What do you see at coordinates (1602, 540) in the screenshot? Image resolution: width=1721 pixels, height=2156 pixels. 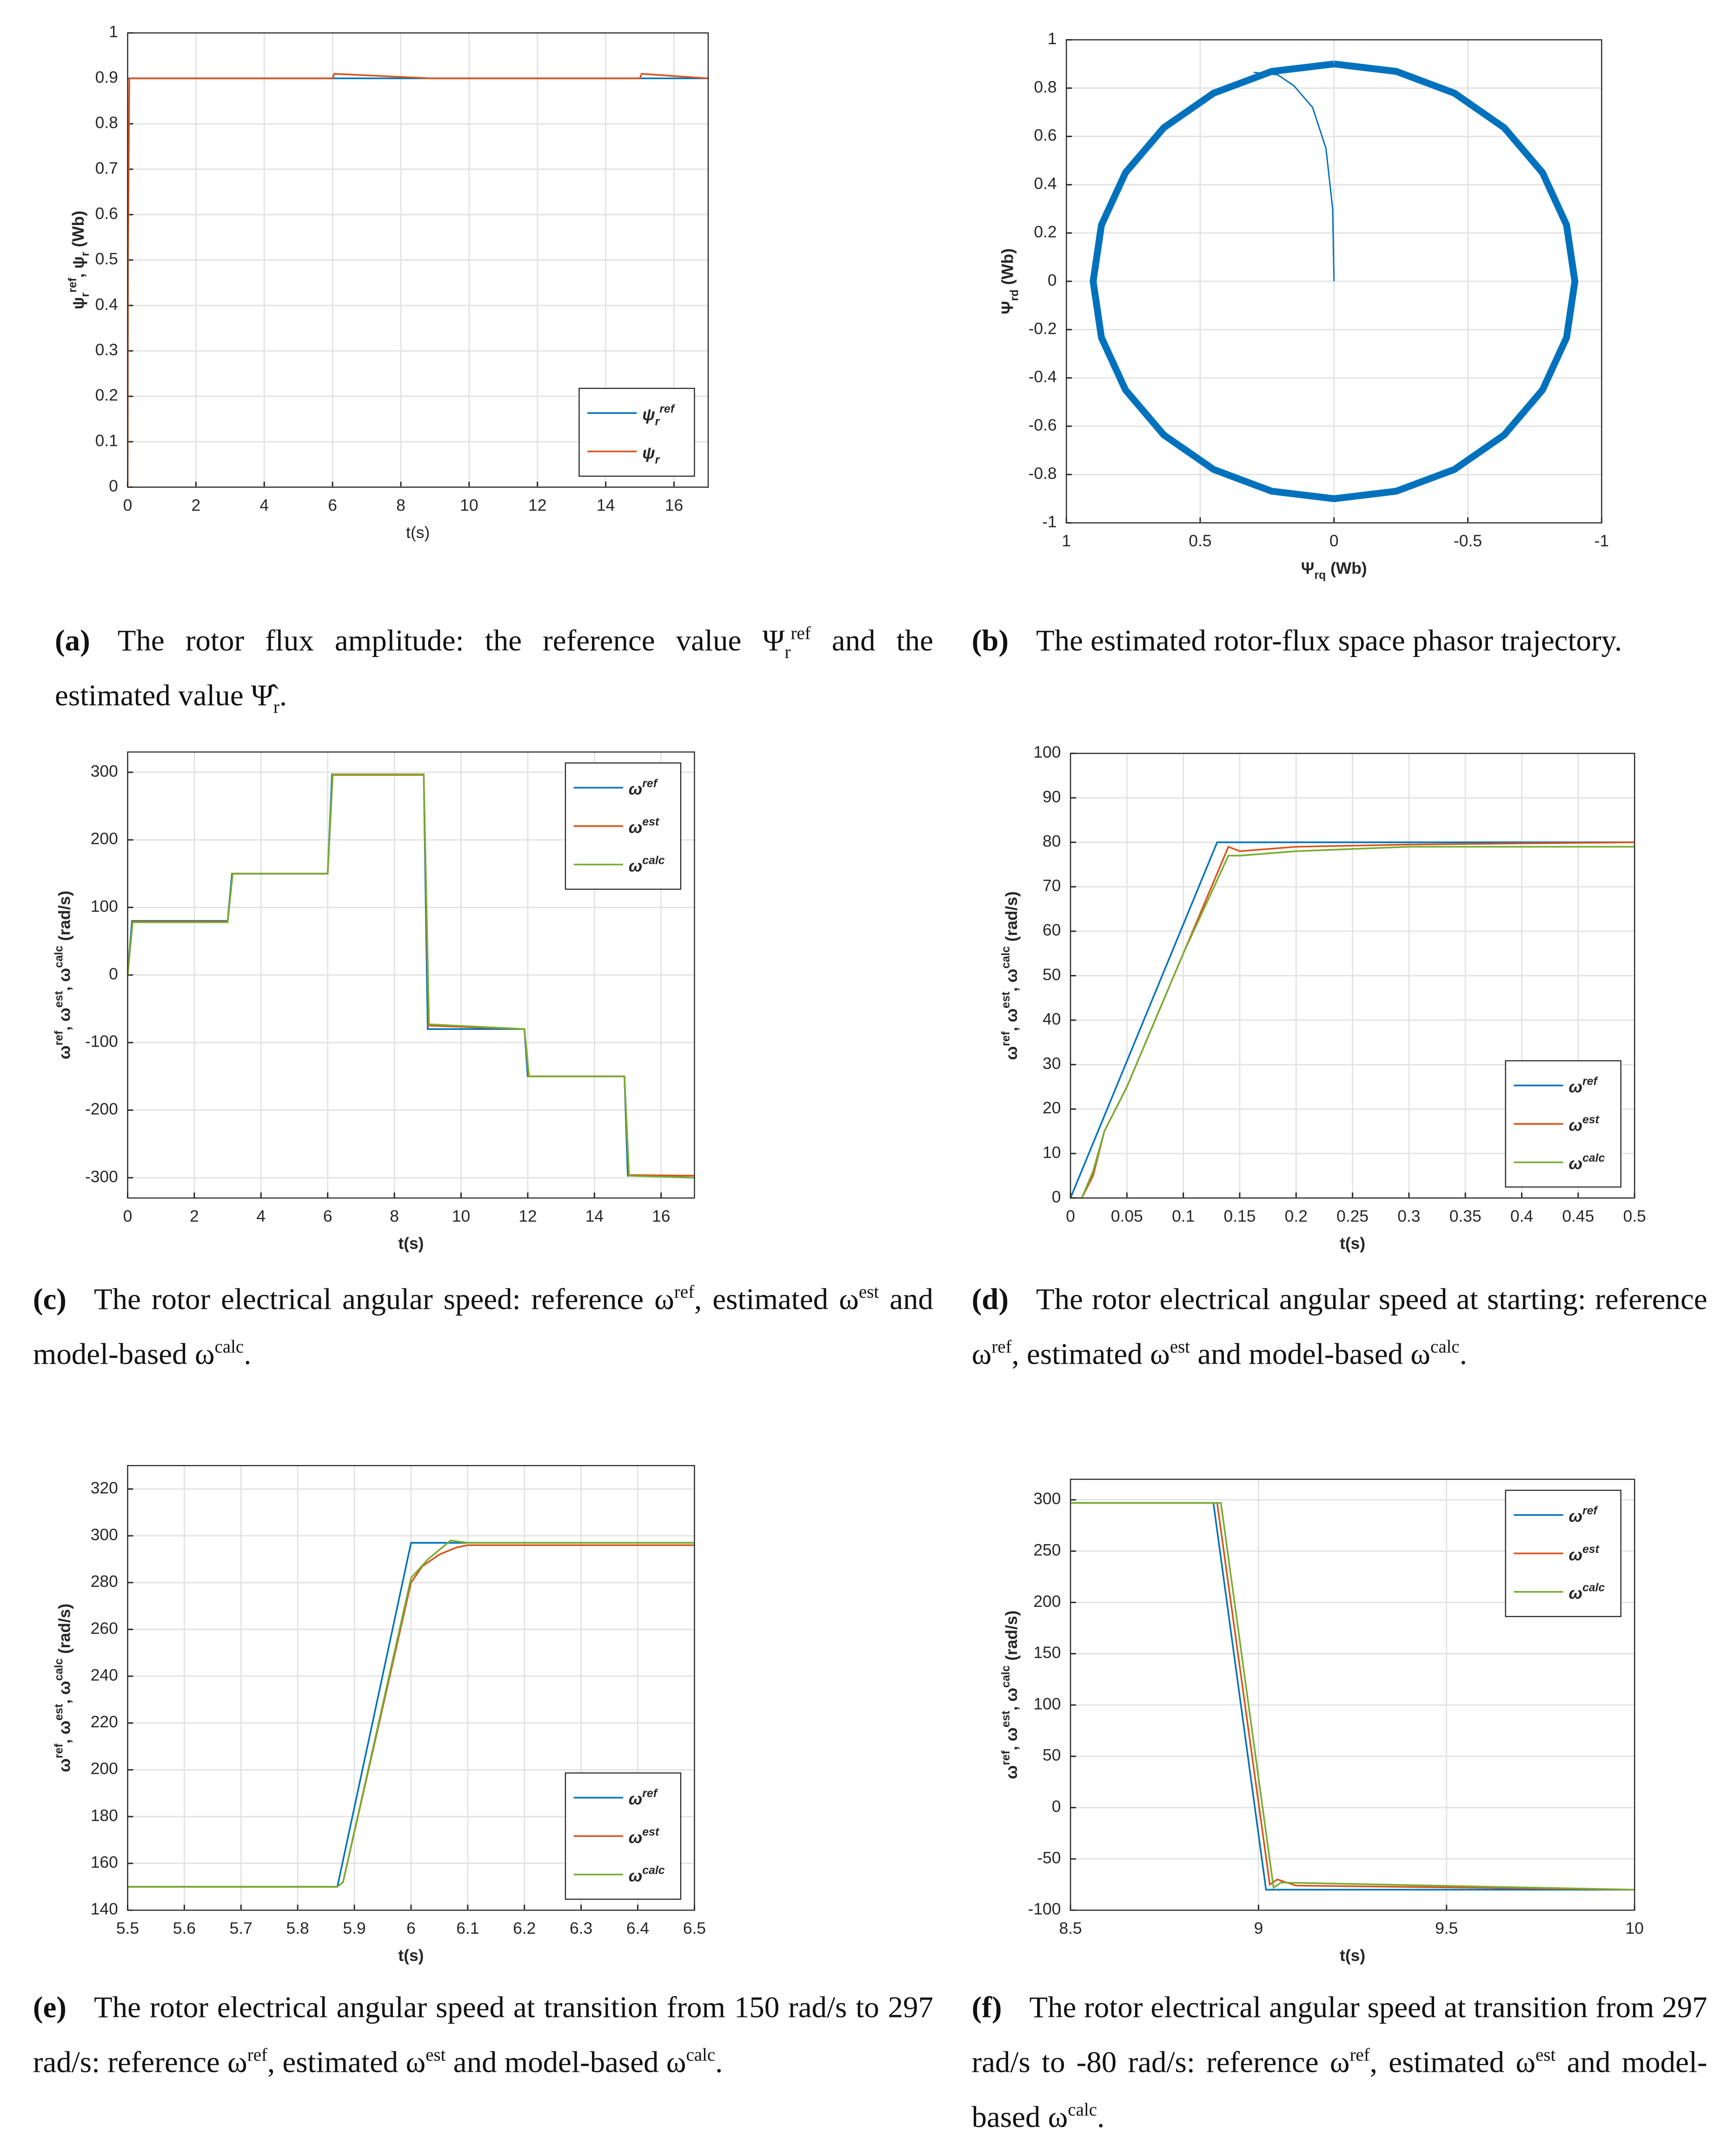 I see `x-tick-label: -1` at bounding box center [1602, 540].